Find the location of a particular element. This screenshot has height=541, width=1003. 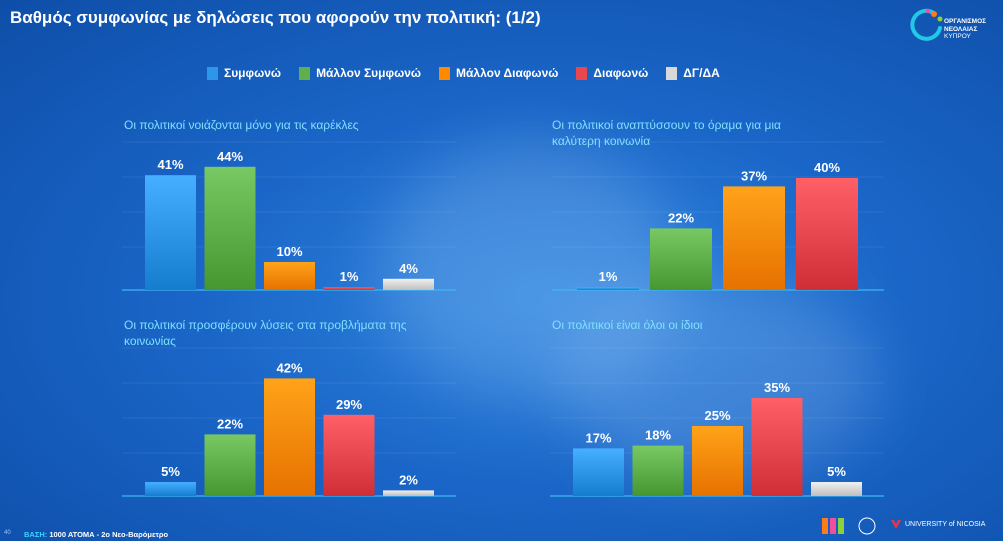

imr-logo is located at coordinates (852, 526).